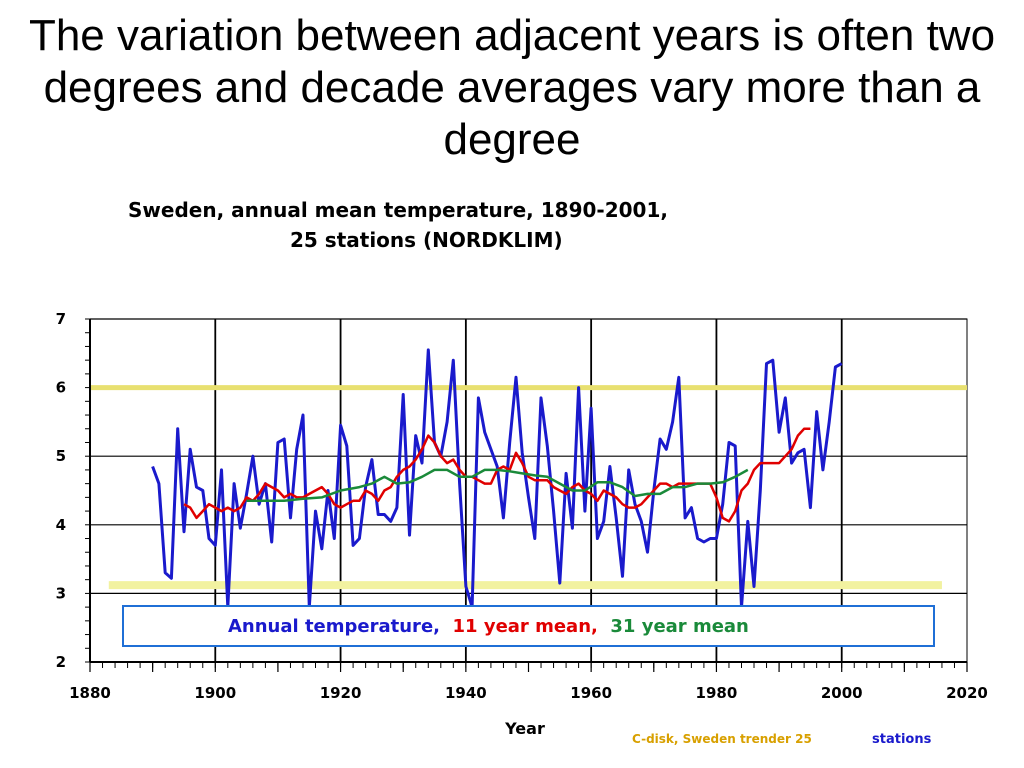 Image resolution: width=1024 pixels, height=768 pixels. I want to click on y-tick-label: 3, so click(61, 593).